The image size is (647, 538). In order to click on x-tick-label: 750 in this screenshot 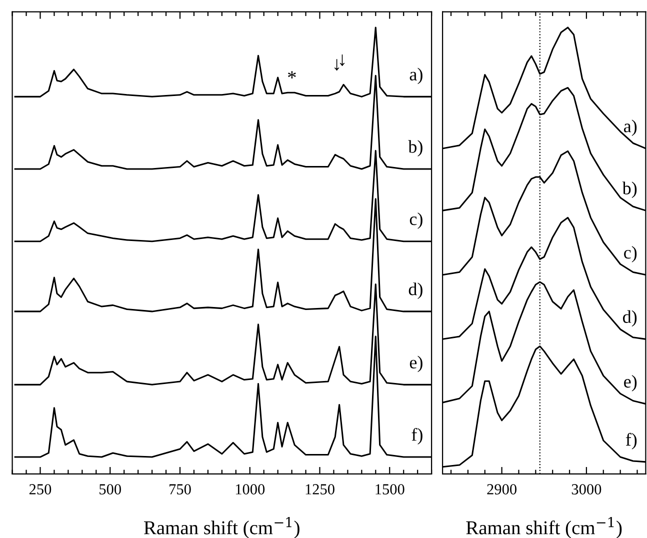, I will do `click(180, 489)`.